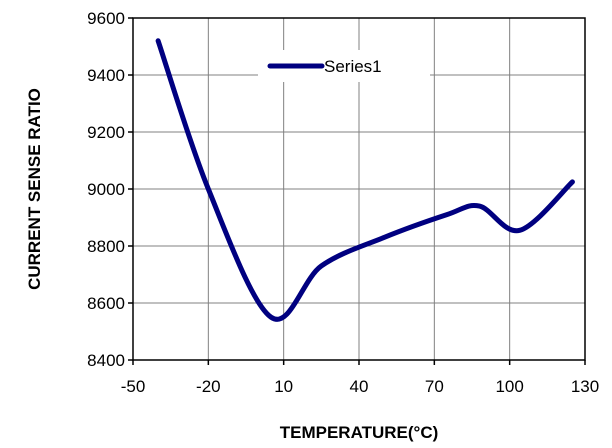  Describe the element at coordinates (34, 189) in the screenshot. I see `y-axis-title: CURRENT SENSE RATIO` at that location.